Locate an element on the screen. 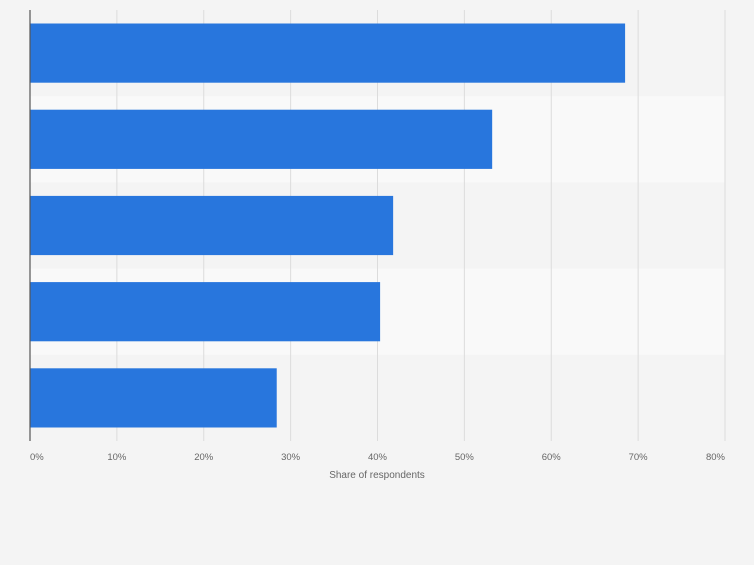  x-tick-label: 10% is located at coordinates (117, 457).